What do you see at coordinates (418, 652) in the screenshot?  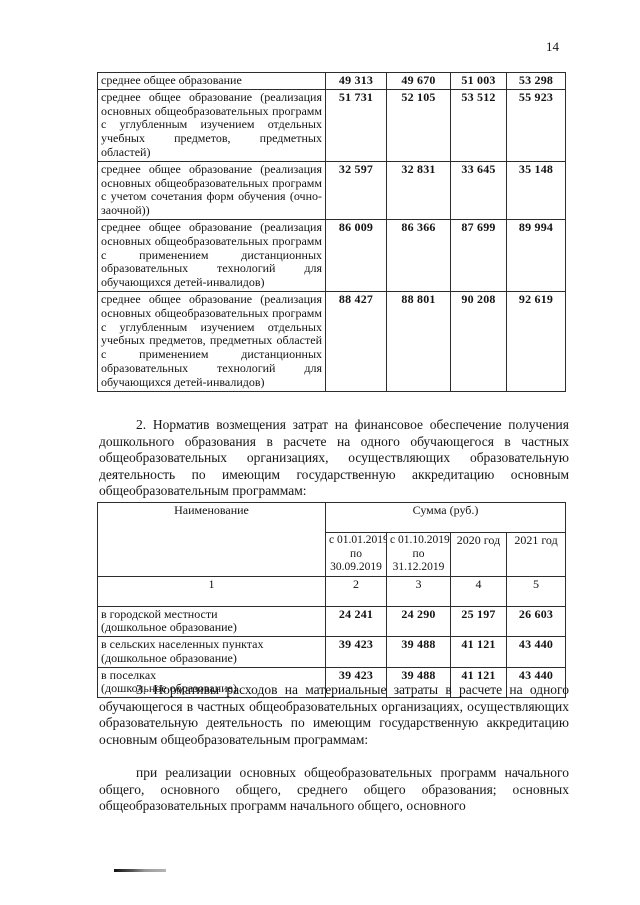 I see `value-cell: 39 488` at bounding box center [418, 652].